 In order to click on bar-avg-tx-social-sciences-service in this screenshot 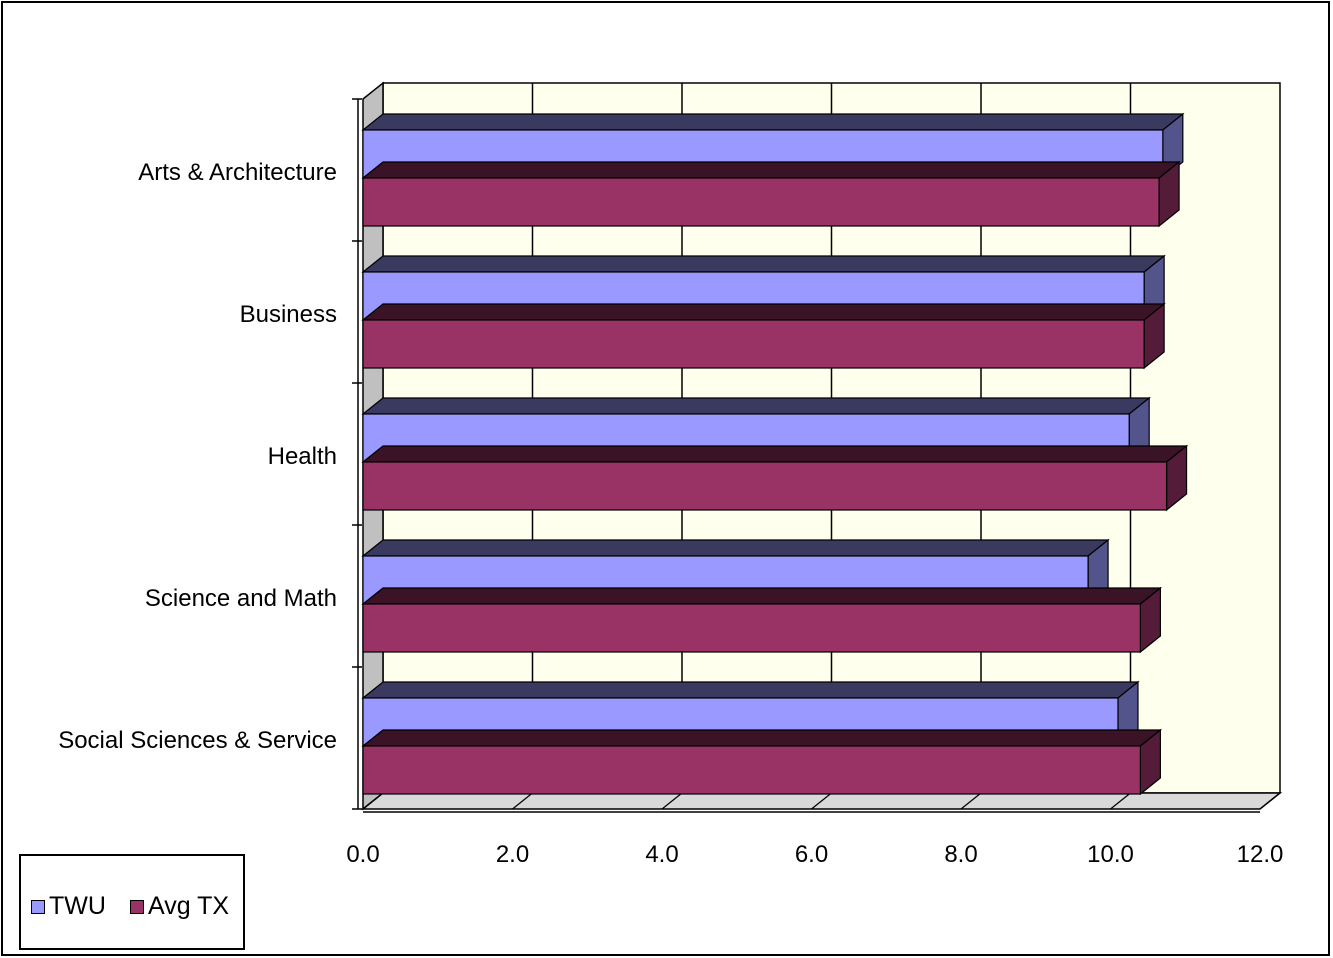, I will do `click(762, 762)`.